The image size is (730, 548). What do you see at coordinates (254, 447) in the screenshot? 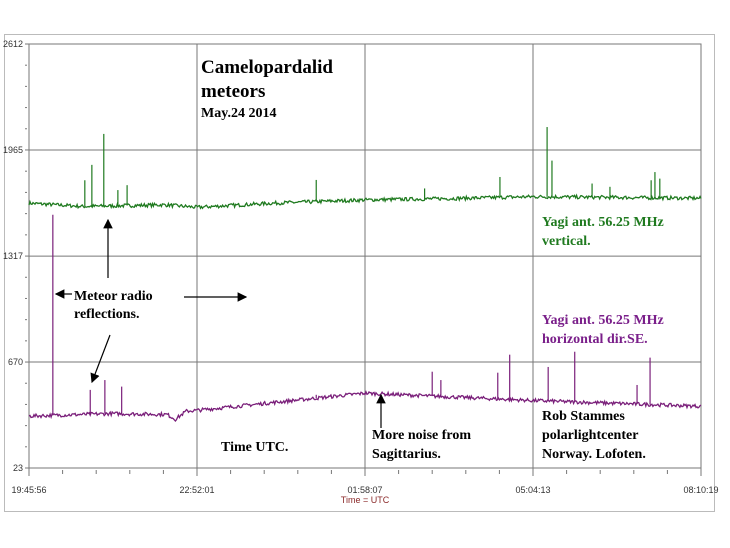
I see `time-utc-annotation: Time UTC.` at bounding box center [254, 447].